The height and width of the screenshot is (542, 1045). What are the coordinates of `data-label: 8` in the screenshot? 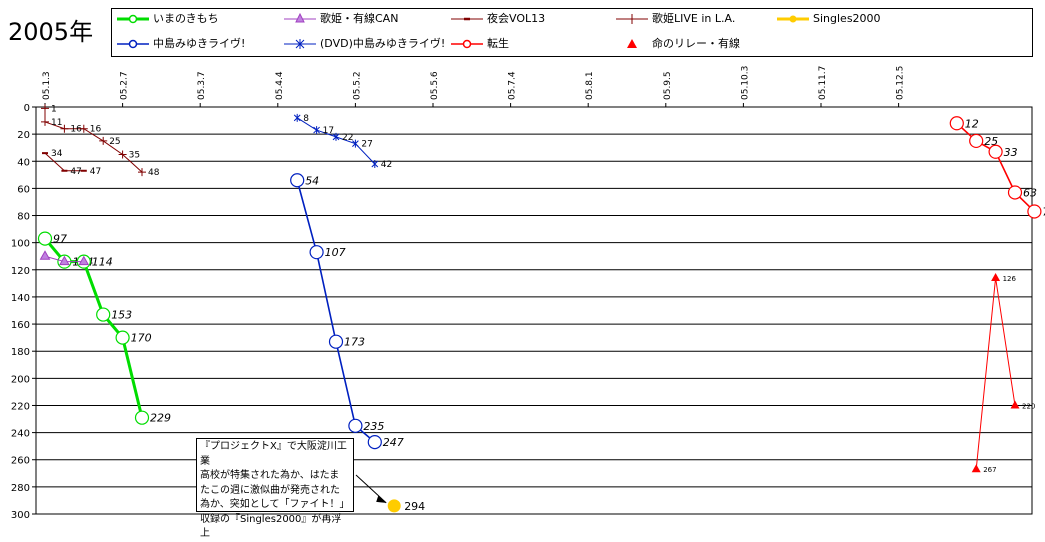 It's located at (306, 119).